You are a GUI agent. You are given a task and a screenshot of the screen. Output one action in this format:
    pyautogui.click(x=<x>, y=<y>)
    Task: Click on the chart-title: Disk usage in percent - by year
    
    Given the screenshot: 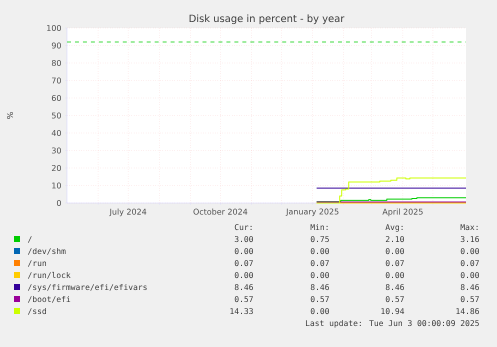 What is the action you would take?
    pyautogui.click(x=267, y=19)
    